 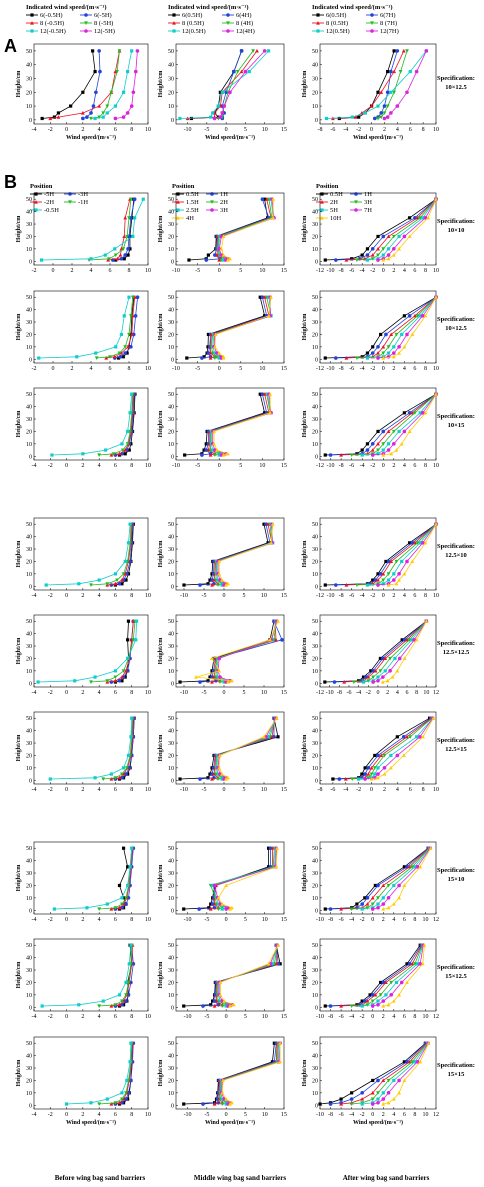 What do you see at coordinates (315, 874) in the screenshot?
I see `y-tick-label: 30` at bounding box center [315, 874].